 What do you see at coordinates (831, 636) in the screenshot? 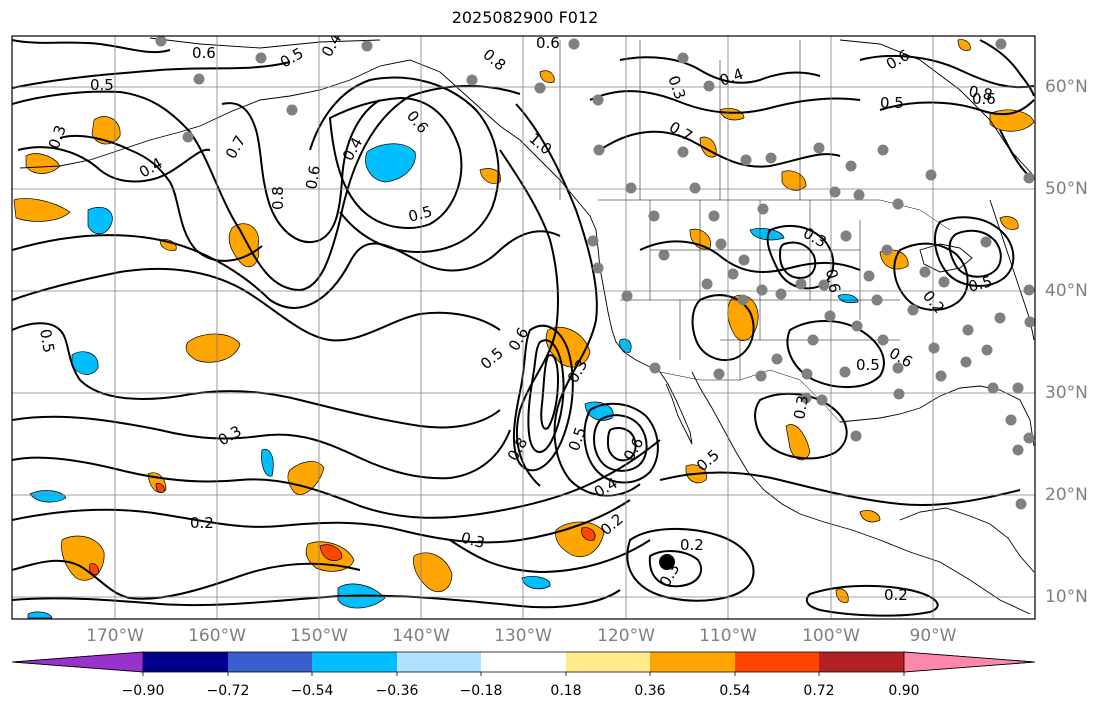
I see `longitude-label: 100°W` at bounding box center [831, 636].